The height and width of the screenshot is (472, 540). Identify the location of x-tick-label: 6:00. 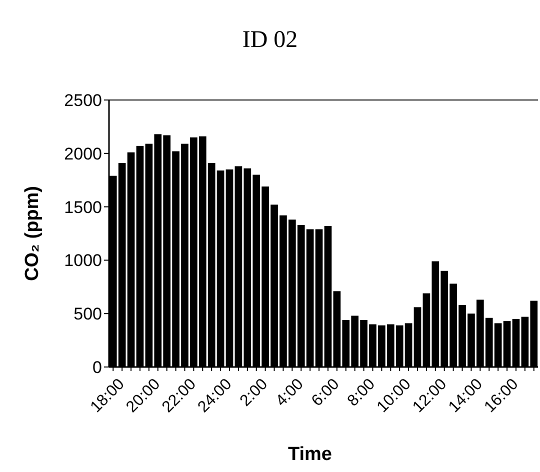
(325, 393).